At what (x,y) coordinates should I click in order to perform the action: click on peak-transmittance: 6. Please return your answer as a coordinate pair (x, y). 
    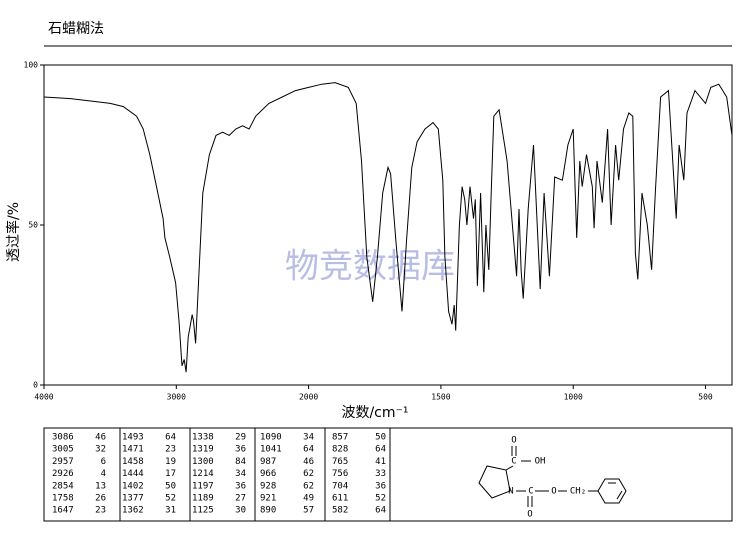
    Looking at the image, I should click on (103, 462).